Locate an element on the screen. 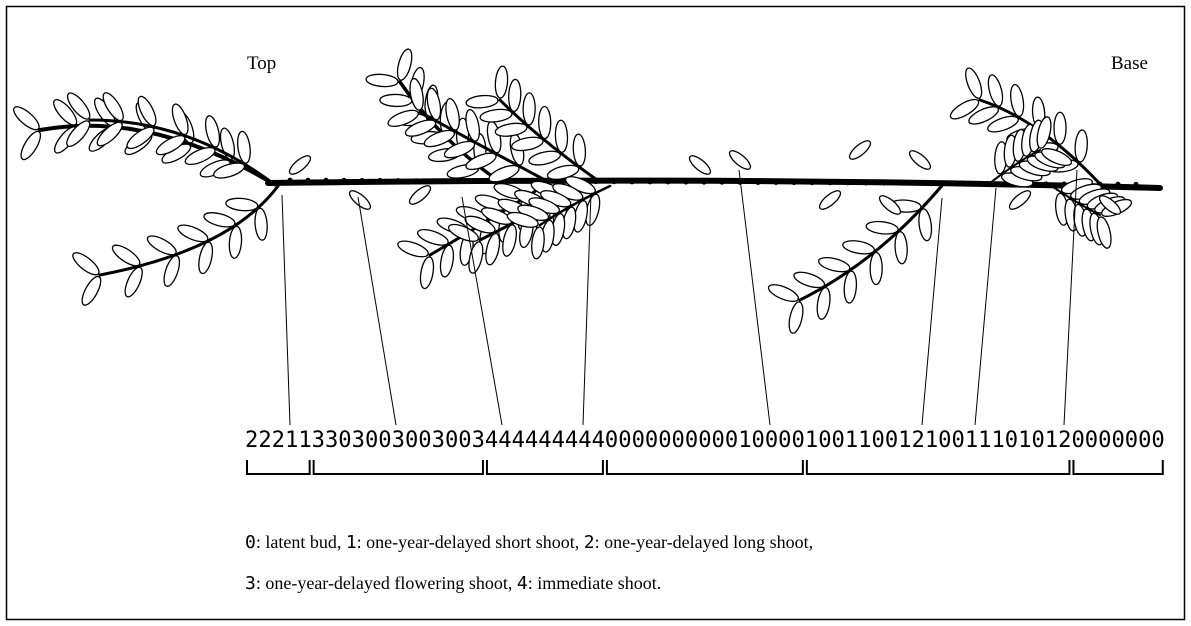 The width and height of the screenshot is (1191, 626). code-segment: 3303003003003 is located at coordinates (398, 440).